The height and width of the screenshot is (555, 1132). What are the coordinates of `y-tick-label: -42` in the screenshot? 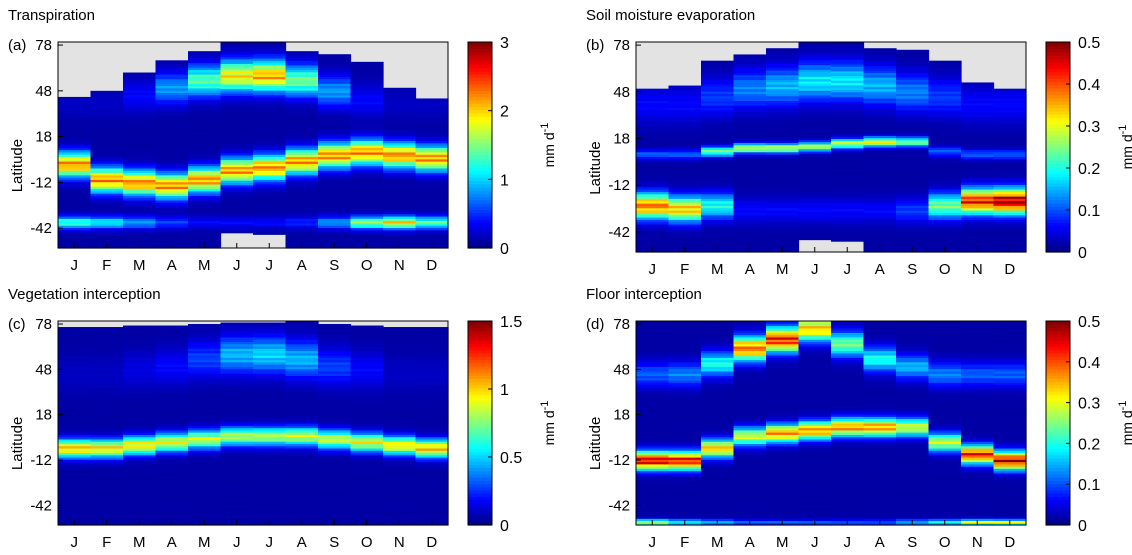 It's located at (619, 505).